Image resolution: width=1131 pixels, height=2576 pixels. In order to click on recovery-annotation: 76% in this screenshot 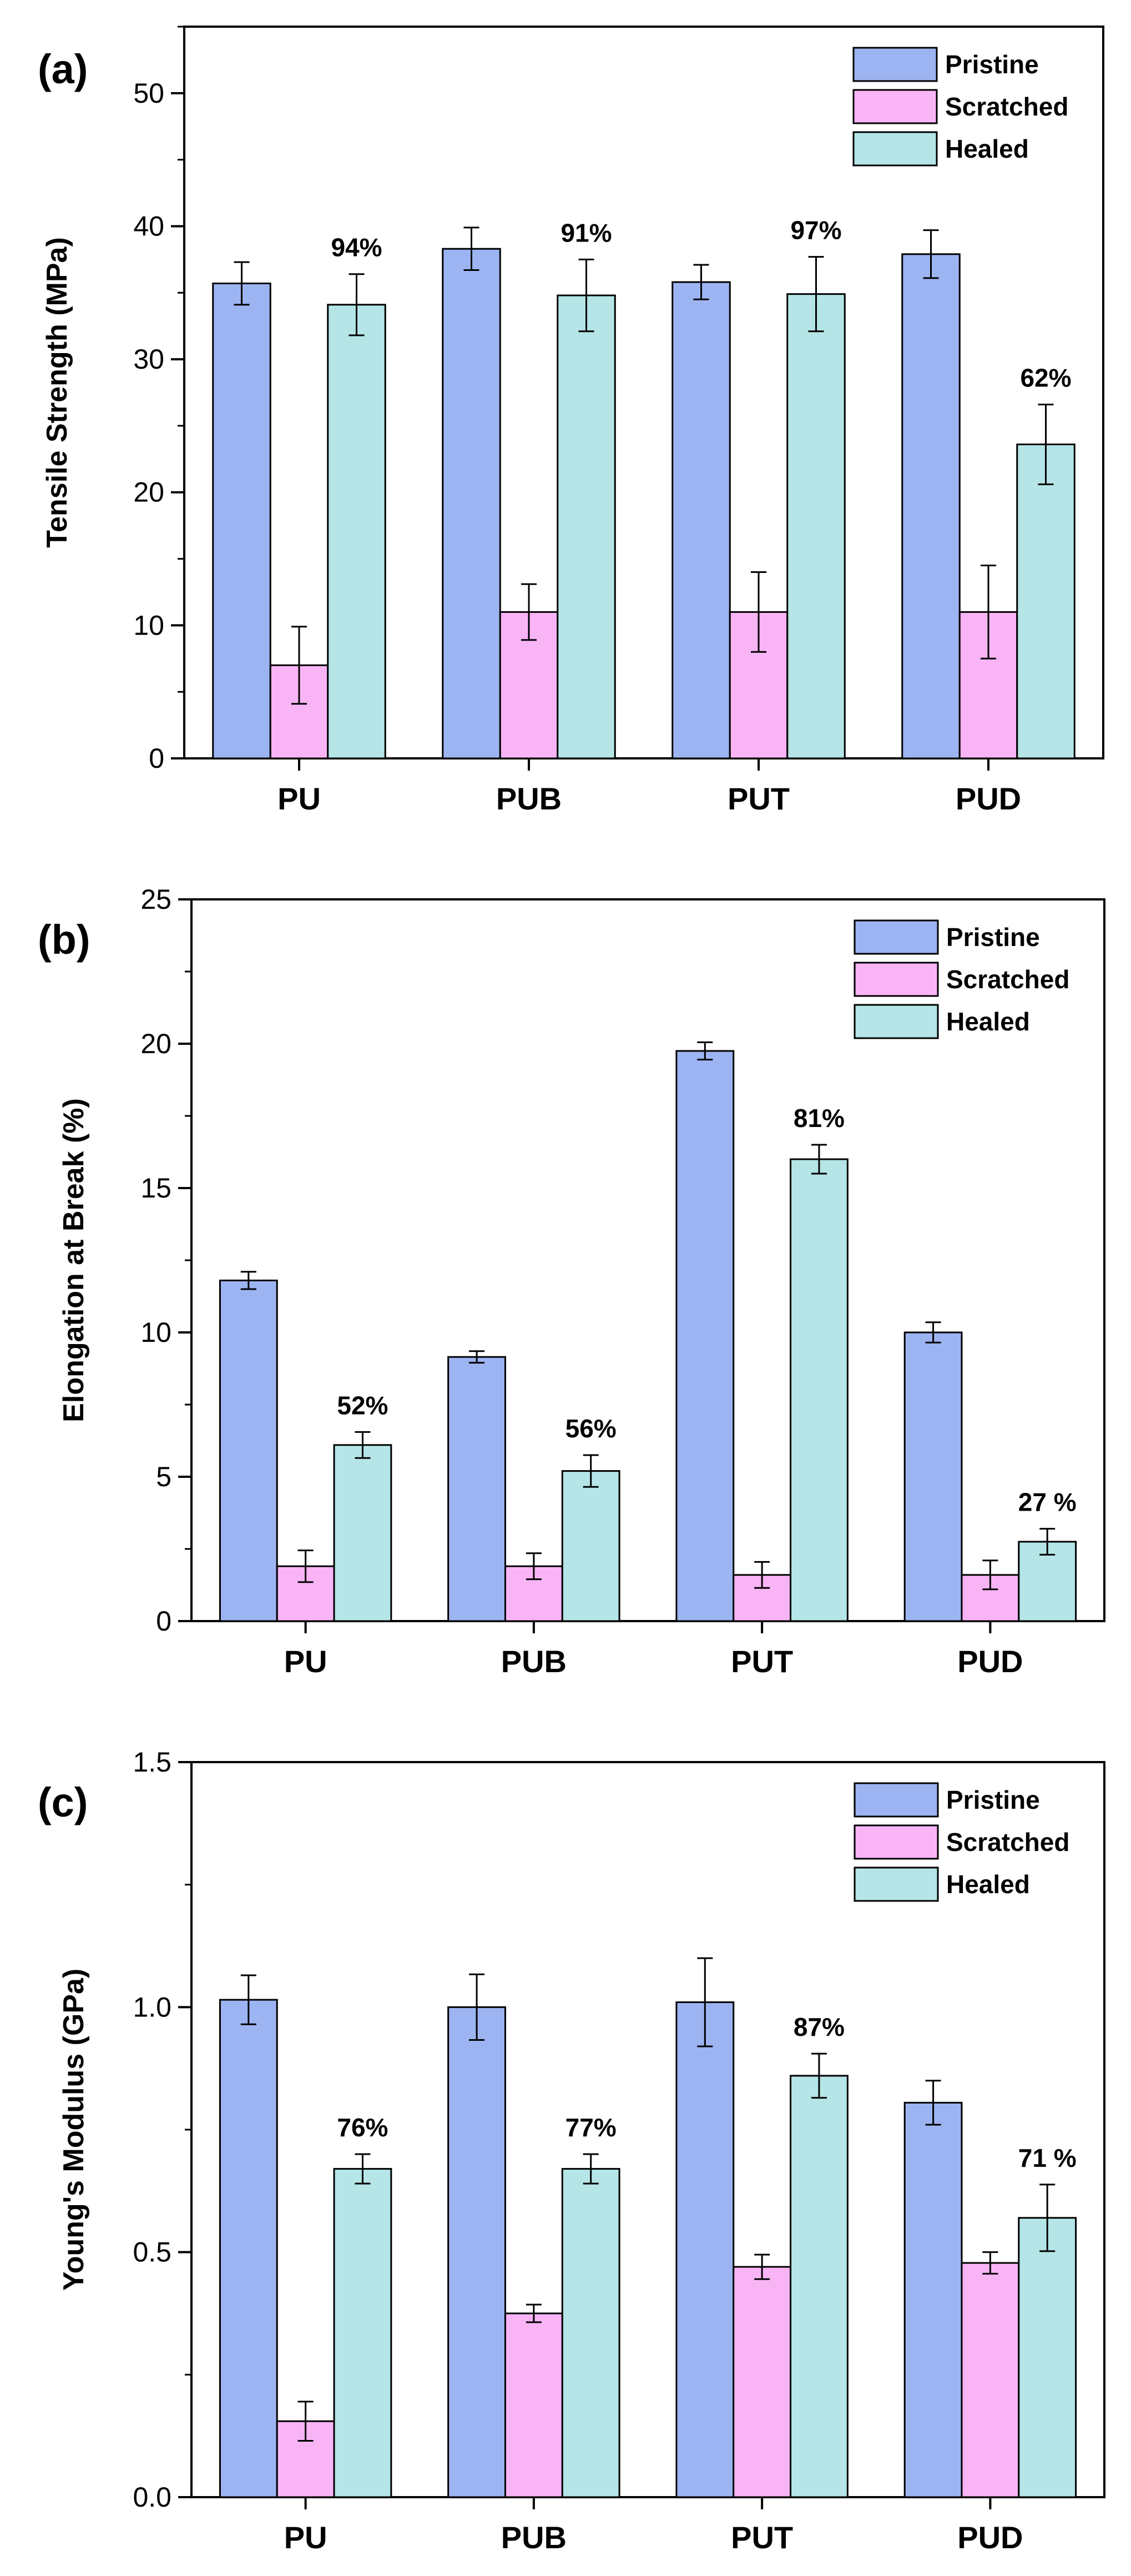, I will do `click(362, 2127)`.